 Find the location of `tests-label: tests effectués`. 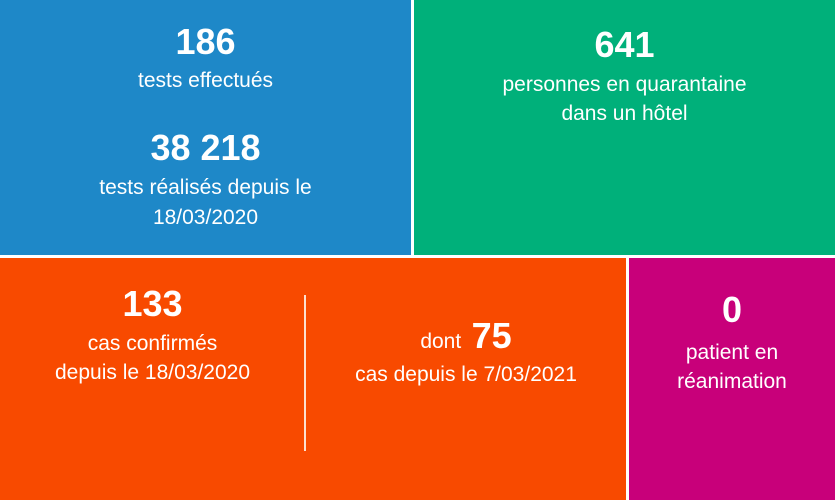

tests-label: tests effectués is located at coordinates (205, 80).